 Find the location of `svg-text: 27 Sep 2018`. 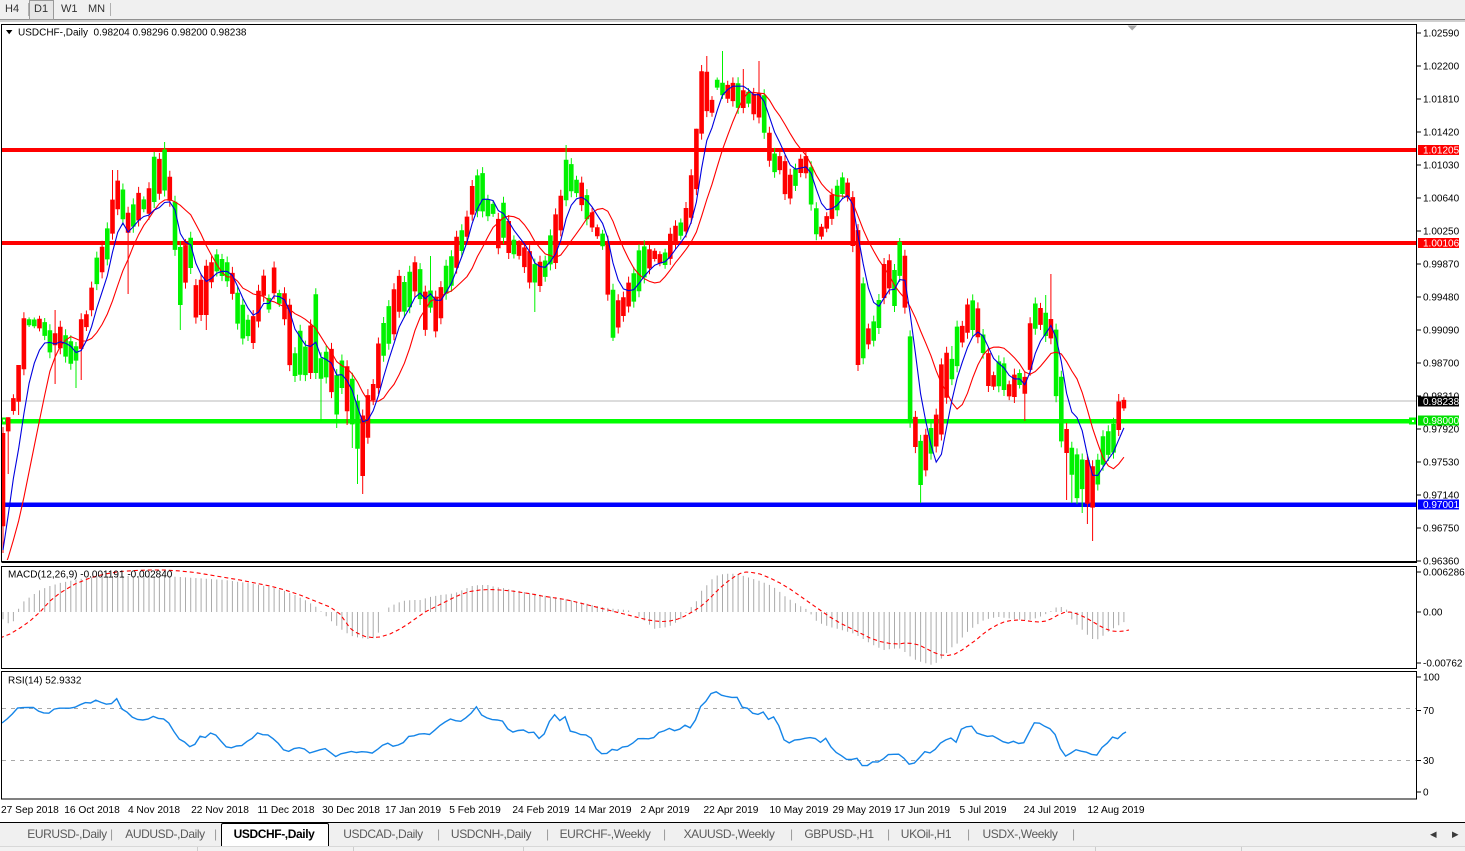

svg-text: 27 Sep 2018 is located at coordinates (30, 810).